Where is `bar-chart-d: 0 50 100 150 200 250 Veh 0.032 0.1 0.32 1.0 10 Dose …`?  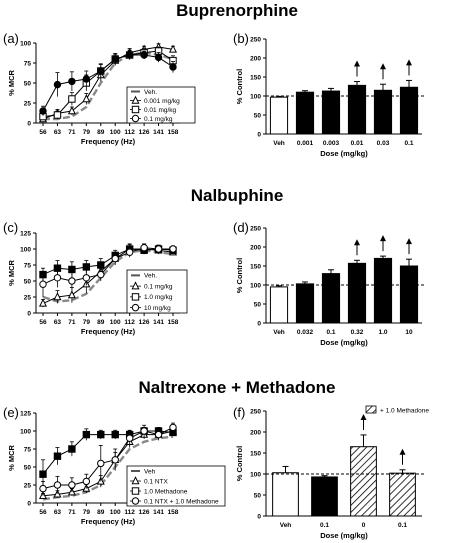 bar-chart-d: 0 50 100 150 200 250 Veh 0.032 0.1 0.32 1.0 10 Dose … is located at coordinates (330, 286).